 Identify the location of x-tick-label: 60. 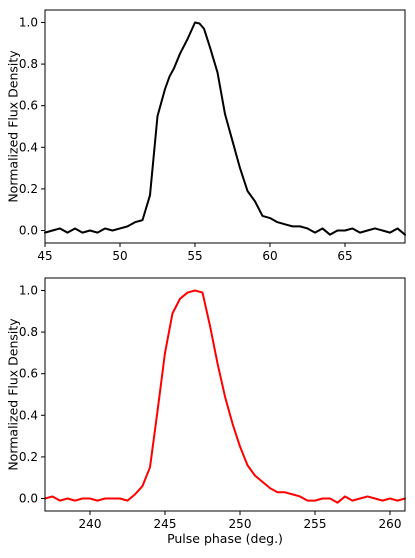
(269, 256).